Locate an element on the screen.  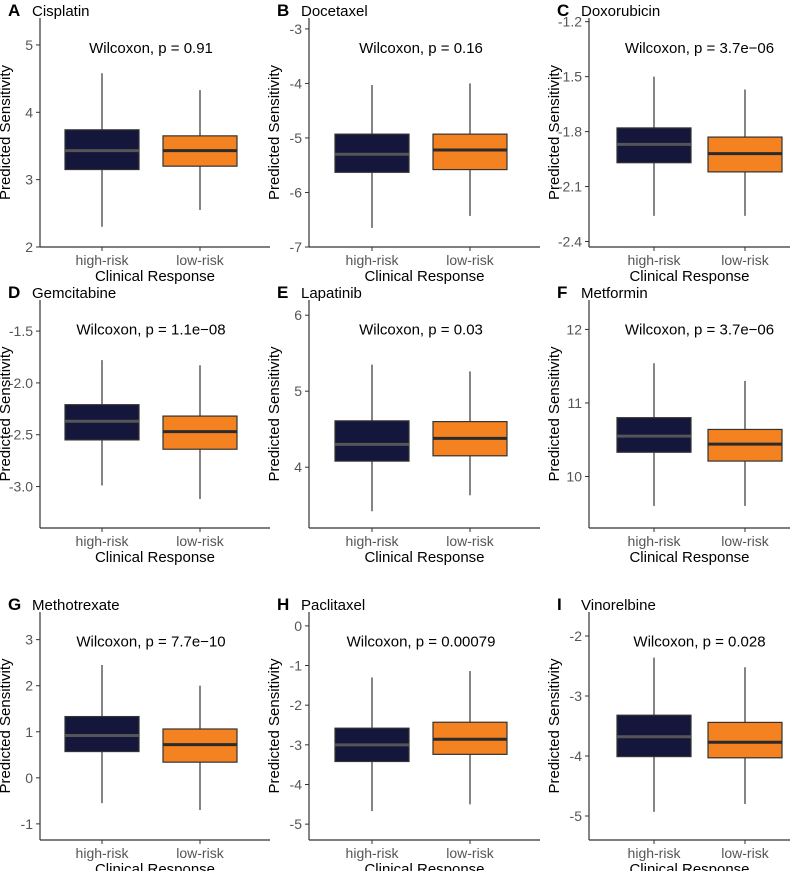
wilcoxon-annotation: Wilcoxon, p = 0.028 is located at coordinates (699, 642).